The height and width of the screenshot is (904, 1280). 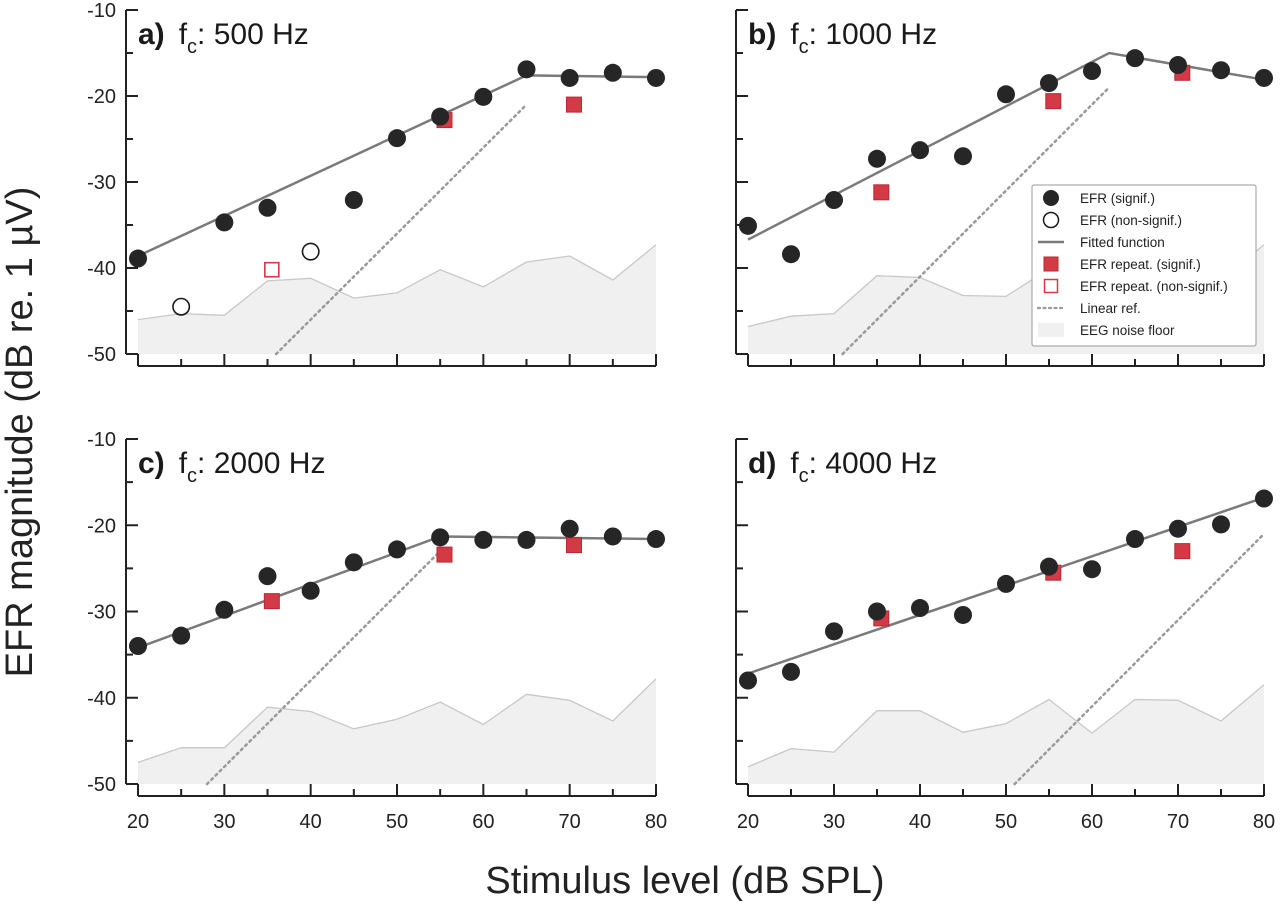 What do you see at coordinates (1131, 220) in the screenshot?
I see `legend-label: EFR (non-signif.)` at bounding box center [1131, 220].